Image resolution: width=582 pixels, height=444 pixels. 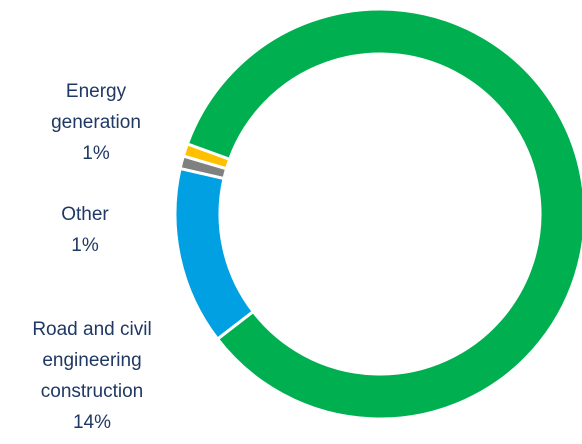 I want to click on slice-label-line: Energy, so click(x=96, y=91).